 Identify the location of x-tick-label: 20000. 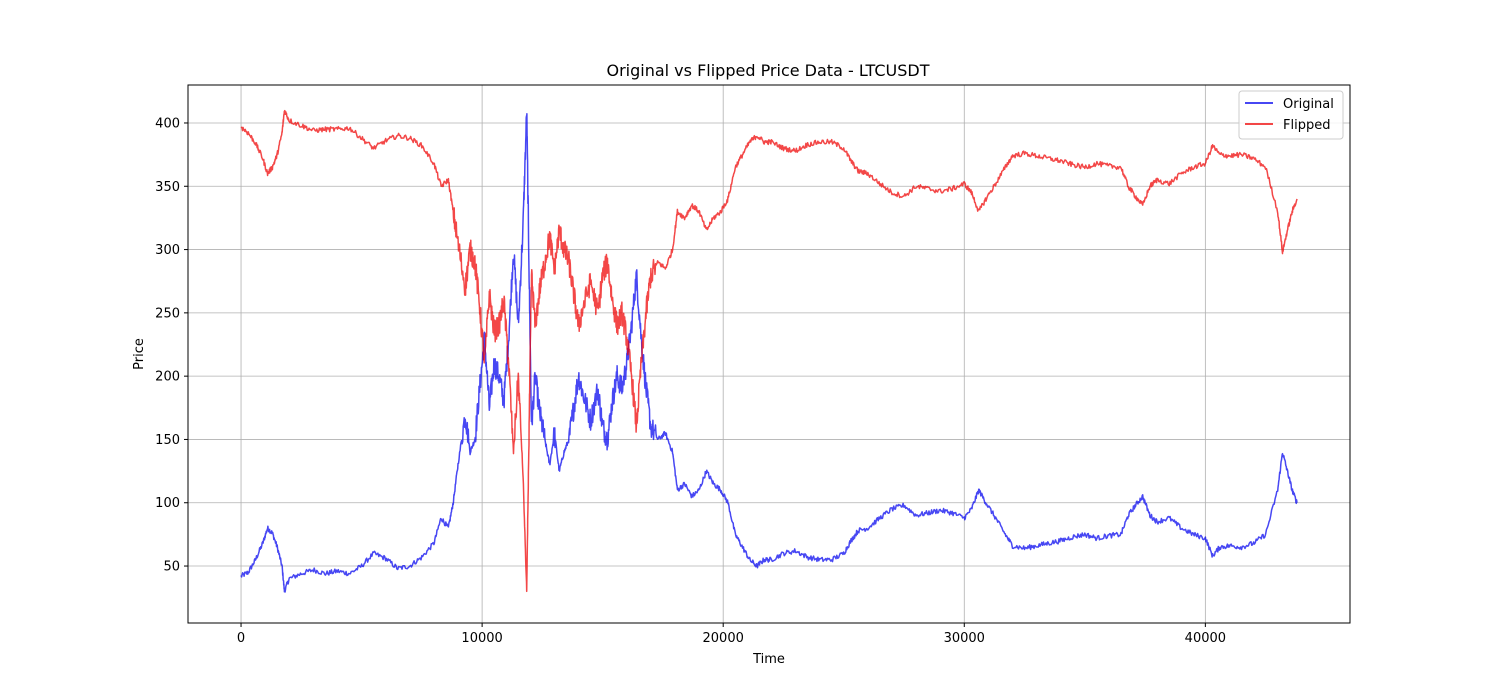
(723, 638).